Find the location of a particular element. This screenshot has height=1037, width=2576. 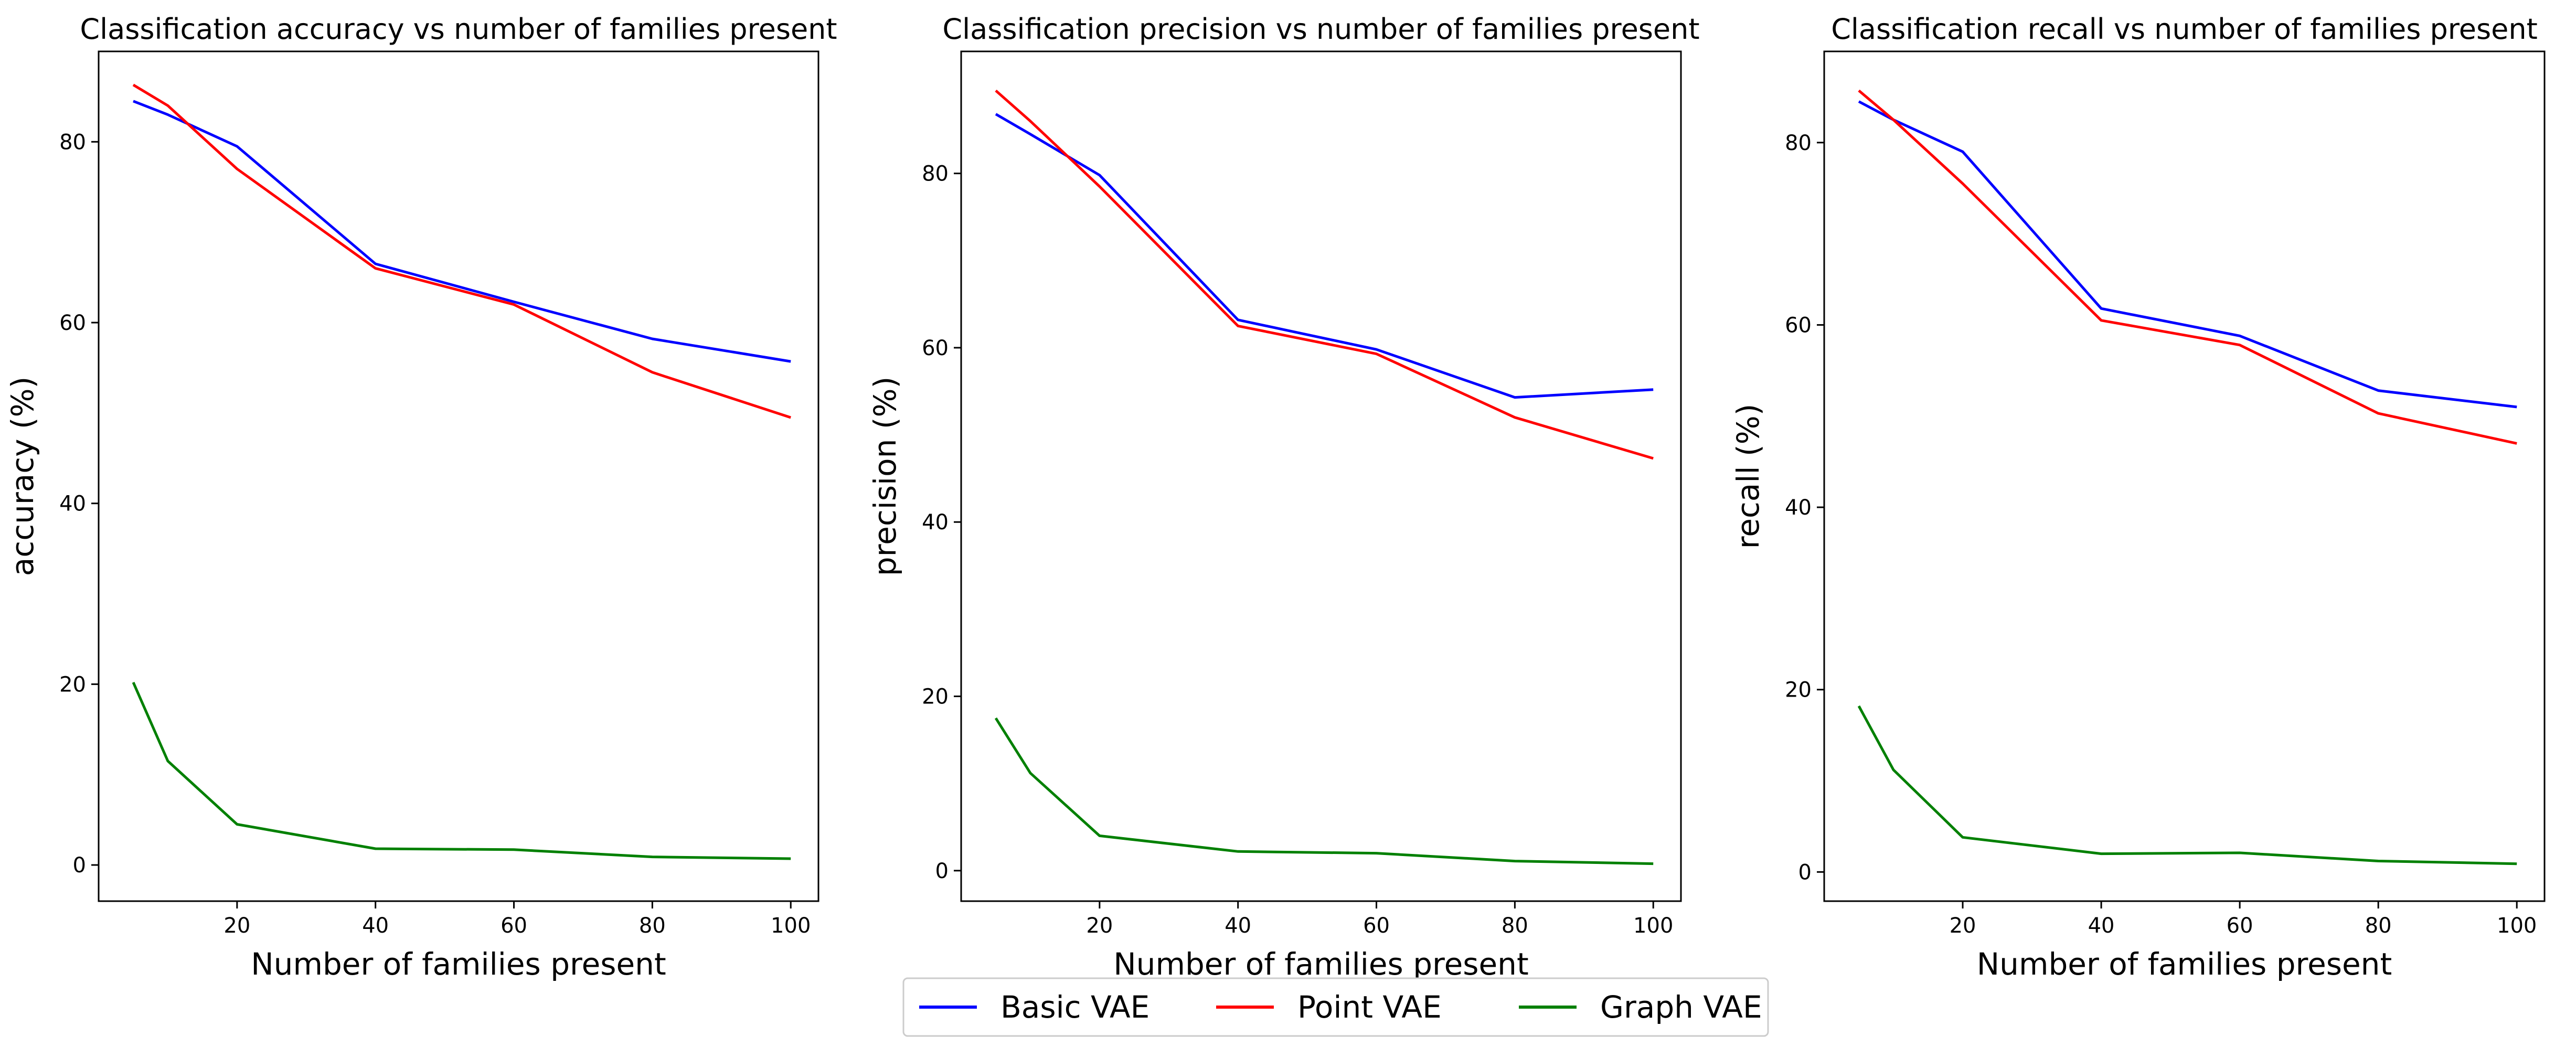

y-axis-label: accuracy (%) is located at coordinates (22, 477).